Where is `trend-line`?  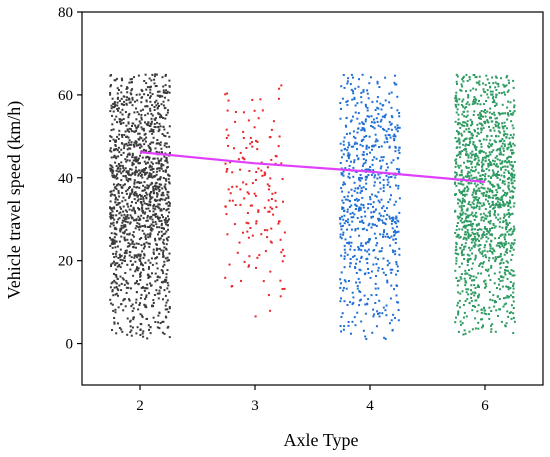
trend-line is located at coordinates (312, 167).